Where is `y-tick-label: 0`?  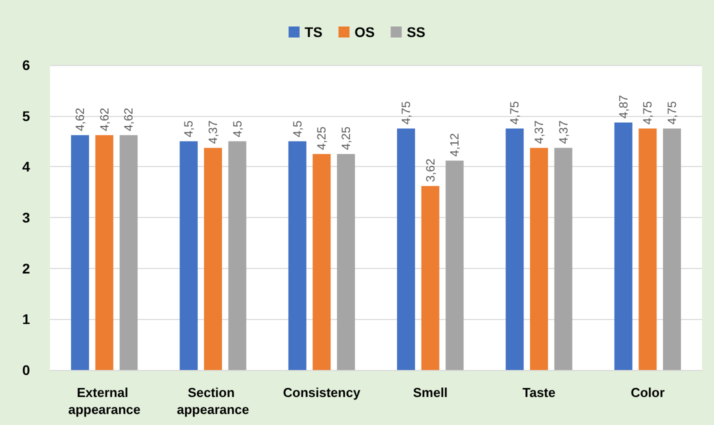 y-tick-label: 0 is located at coordinates (26, 370).